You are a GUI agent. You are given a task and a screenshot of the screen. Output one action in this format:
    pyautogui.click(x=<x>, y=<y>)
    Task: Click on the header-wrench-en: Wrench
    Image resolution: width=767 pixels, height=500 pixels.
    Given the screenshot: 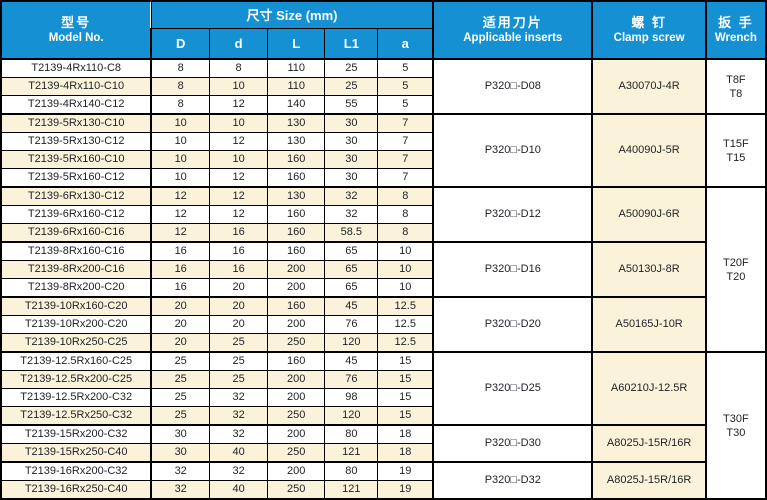 What is the action you would take?
    pyautogui.click(x=735, y=38)
    